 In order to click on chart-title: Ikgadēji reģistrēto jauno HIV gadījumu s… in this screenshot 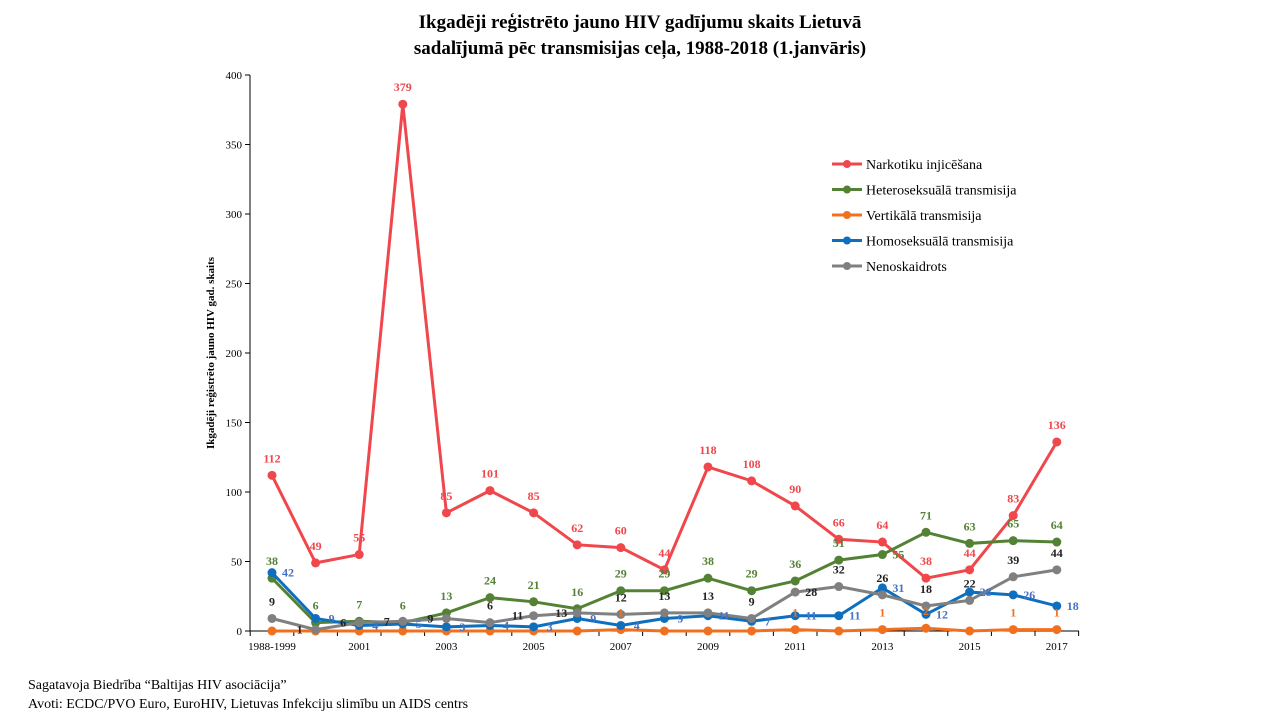, I will do `click(640, 36)`.